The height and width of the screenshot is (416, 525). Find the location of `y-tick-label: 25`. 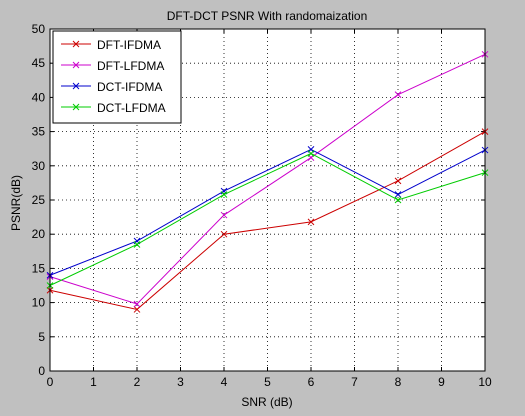

y-tick-label: 25 is located at coordinates (39, 200).